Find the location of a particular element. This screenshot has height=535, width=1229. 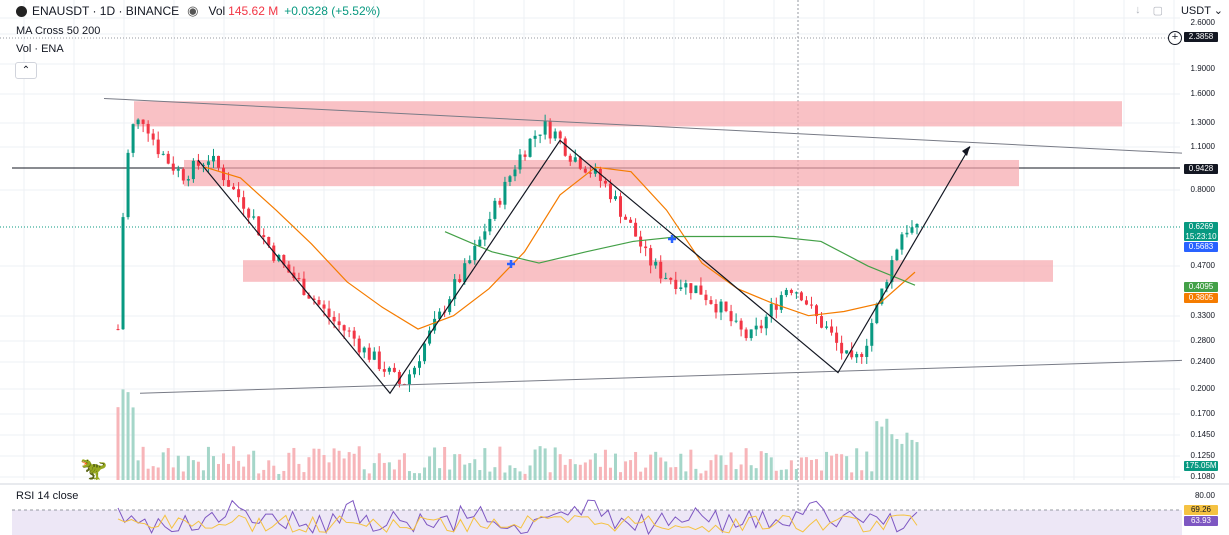

add-plus-icon: + is located at coordinates (1175, 38).